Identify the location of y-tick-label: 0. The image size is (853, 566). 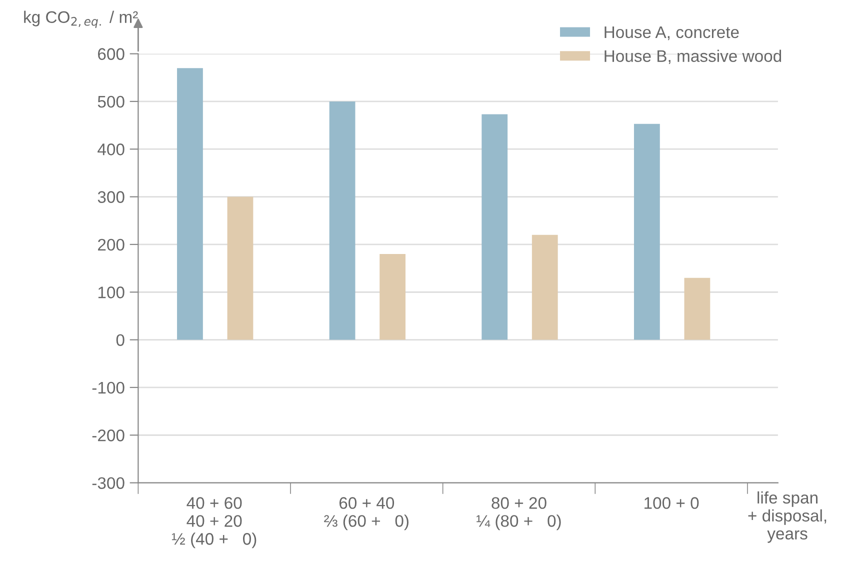
(120, 340).